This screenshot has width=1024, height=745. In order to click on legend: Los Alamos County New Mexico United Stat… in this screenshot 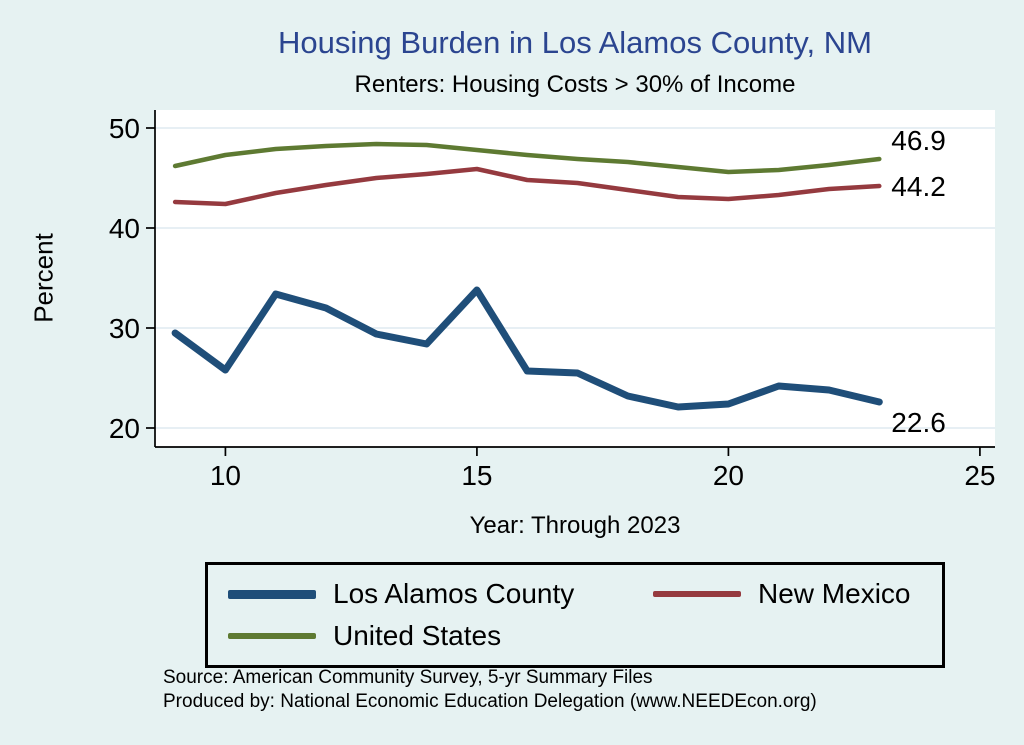, I will do `click(575, 615)`.